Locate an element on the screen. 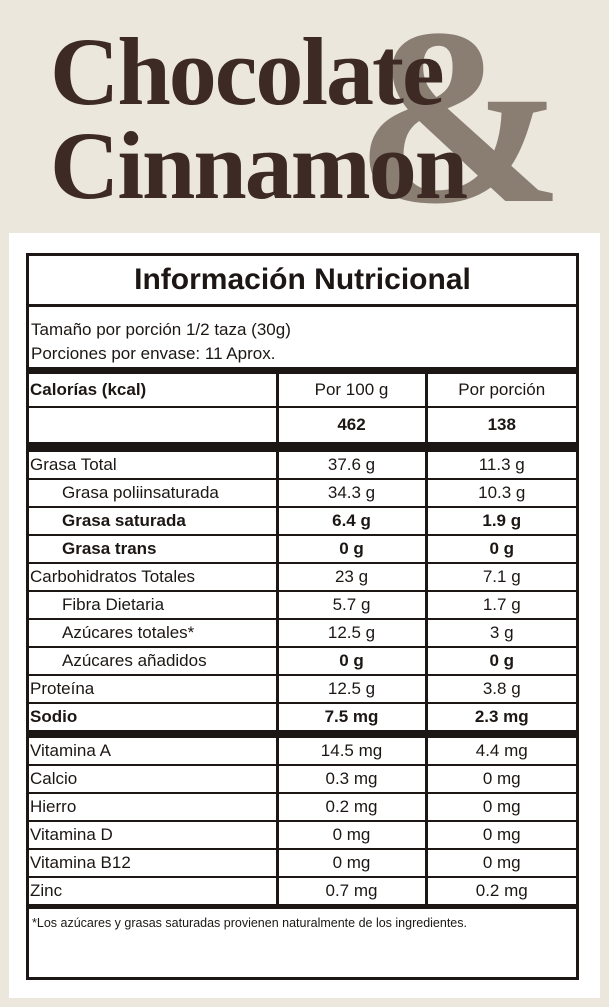 The width and height of the screenshot is (609, 1007). servings-per-container: Porciones por envase: 11 Aprox. is located at coordinates (153, 353).